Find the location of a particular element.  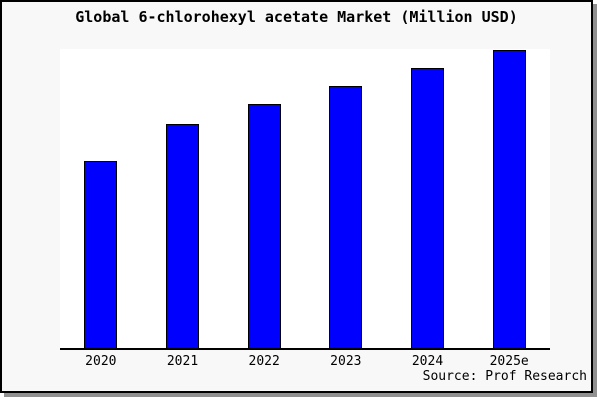

bar-2021 is located at coordinates (182, 236).